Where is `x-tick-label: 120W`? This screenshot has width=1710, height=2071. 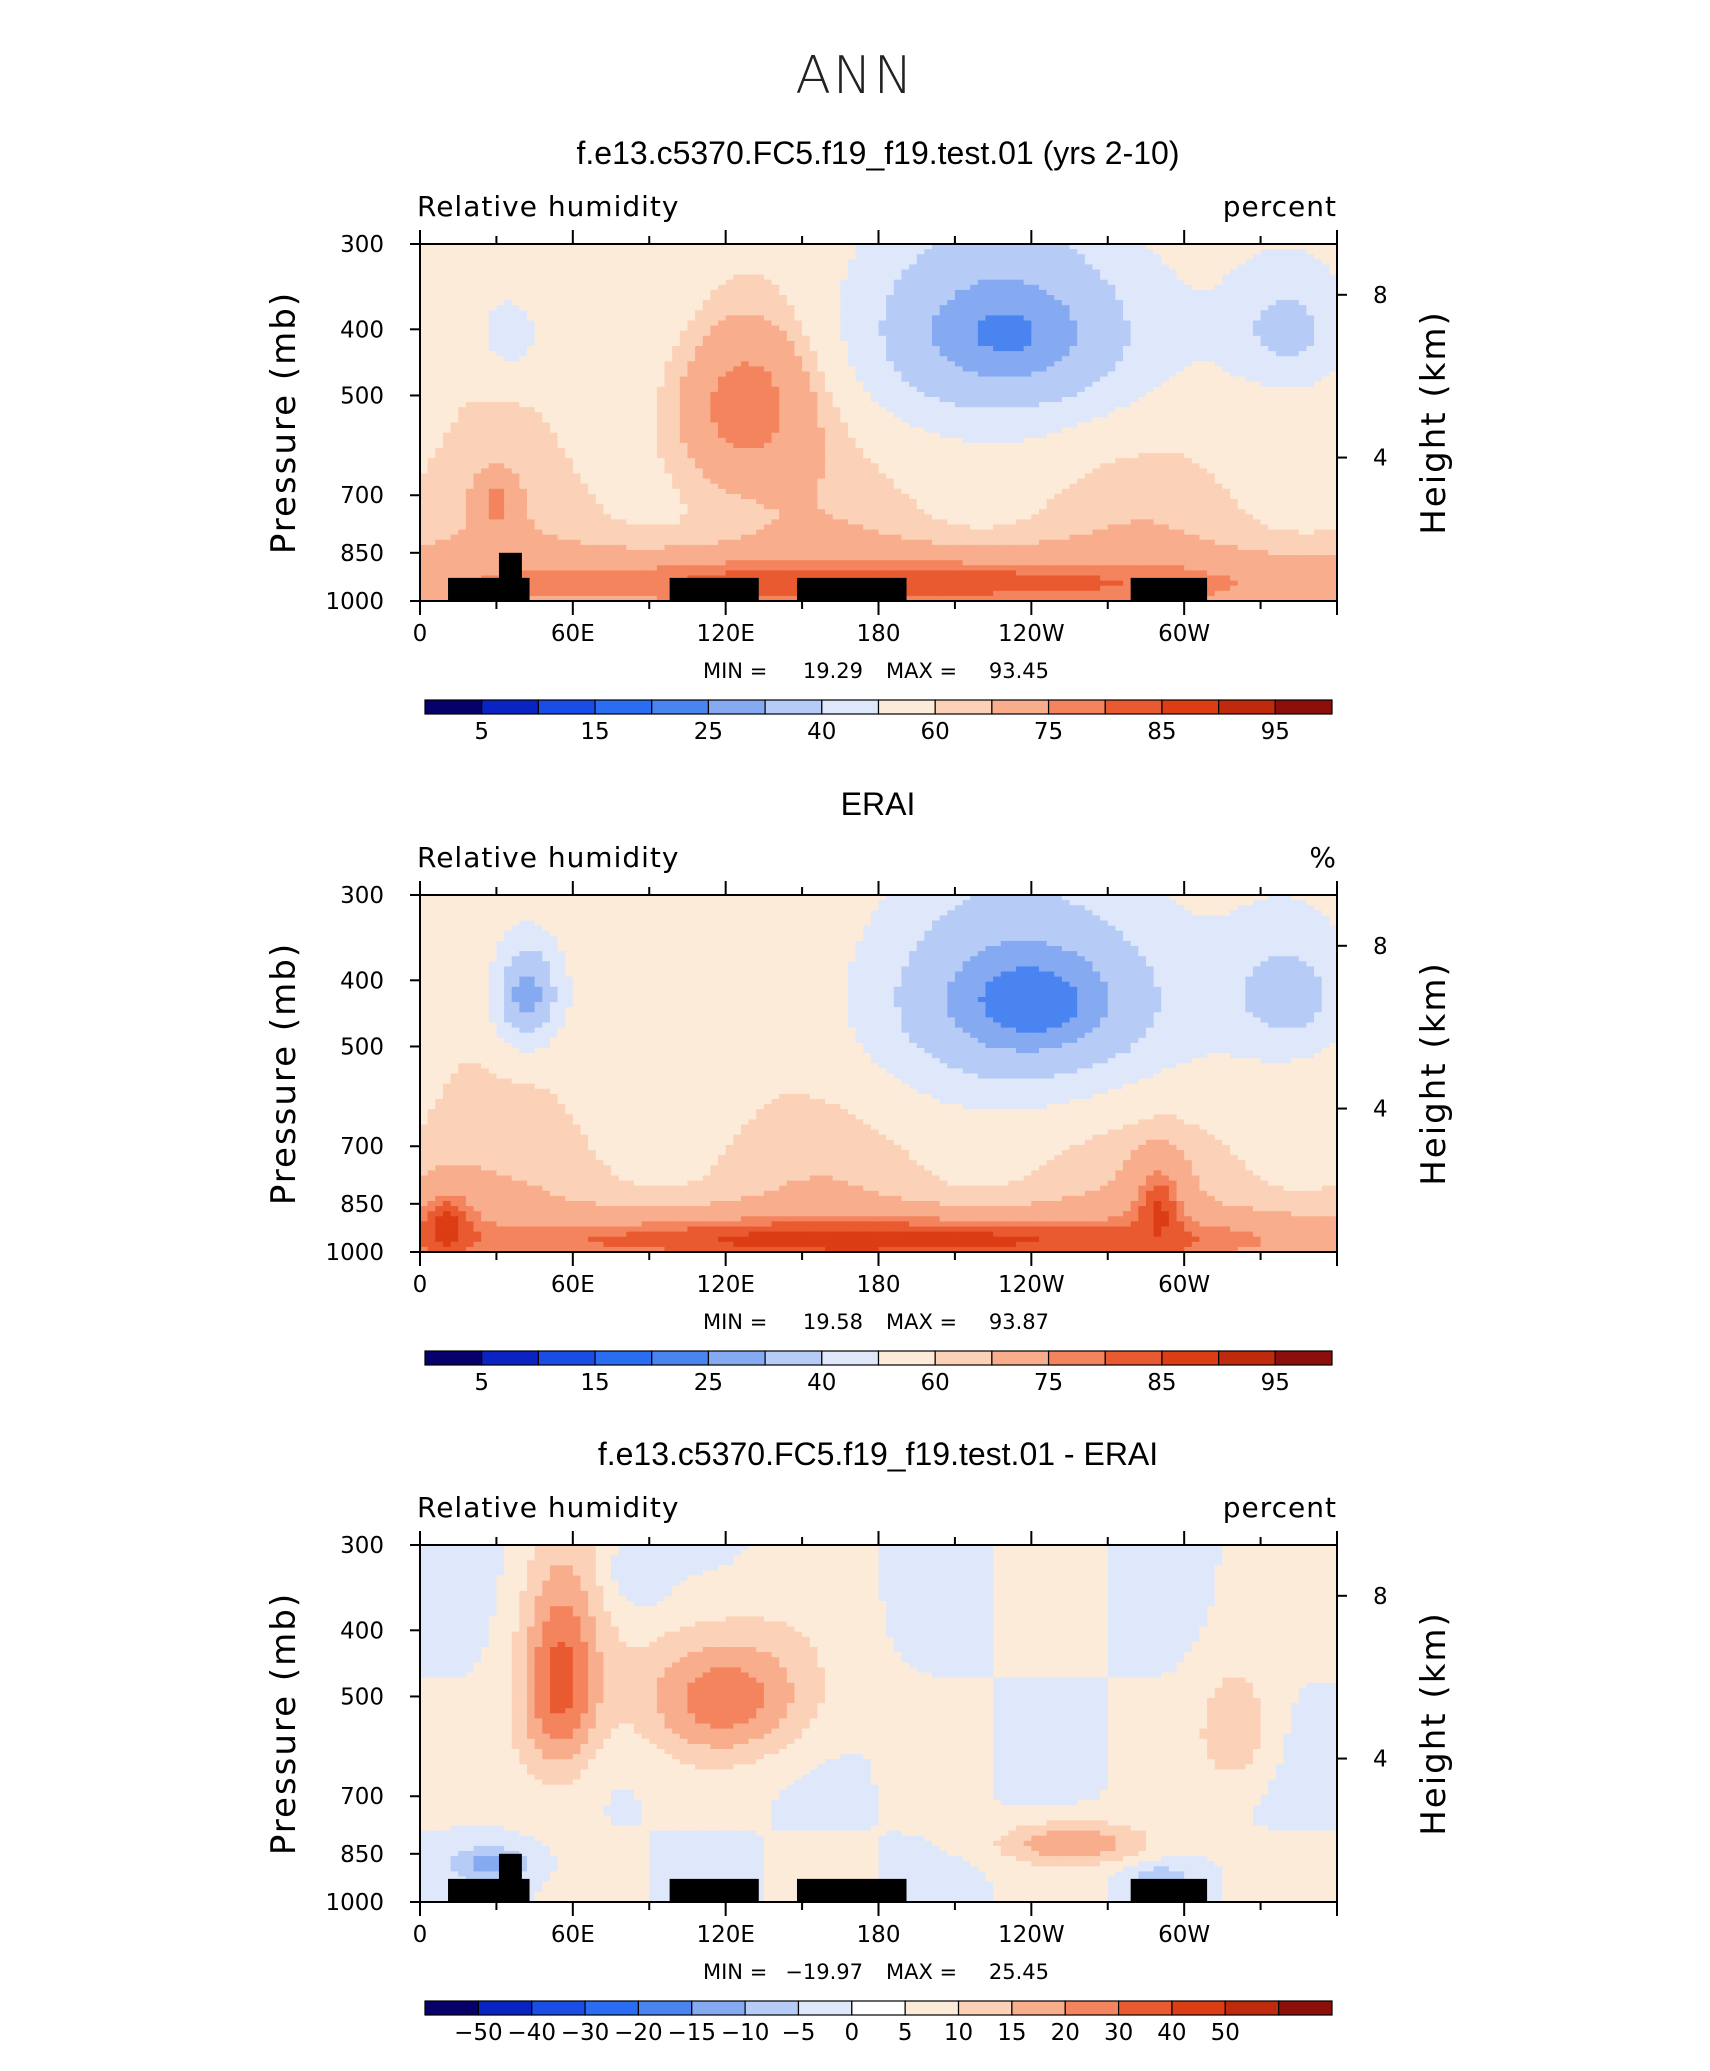
x-tick-label: 120W is located at coordinates (1031, 1285).